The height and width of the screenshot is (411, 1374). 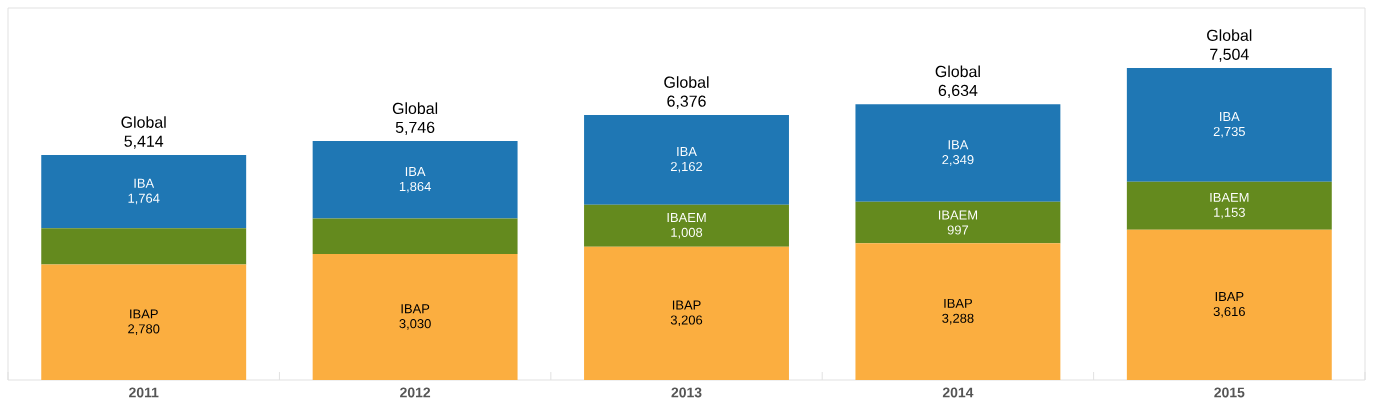 I want to click on series-label: IBAEM, so click(x=686, y=217).